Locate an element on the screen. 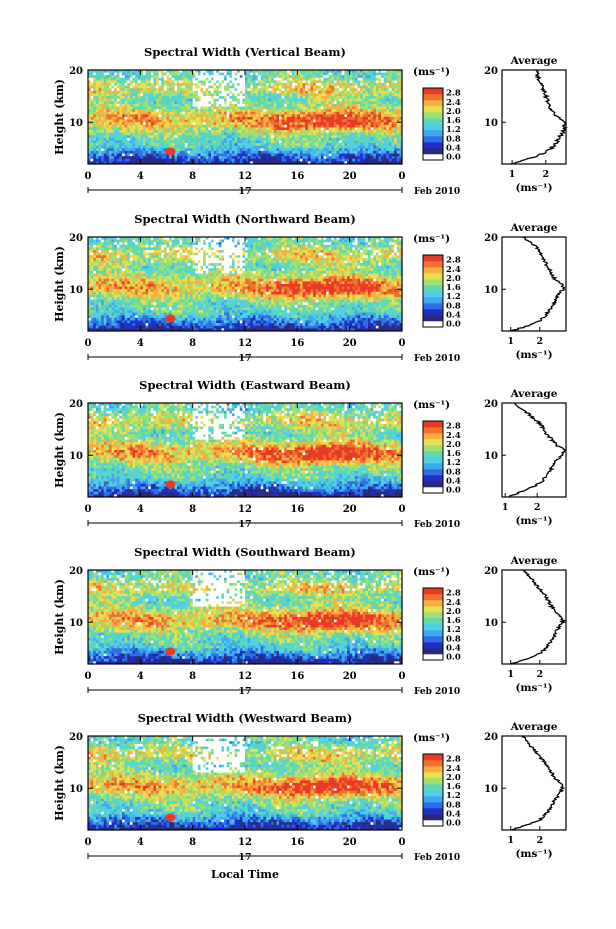  y-tick-label: 20 is located at coordinates (76, 71).